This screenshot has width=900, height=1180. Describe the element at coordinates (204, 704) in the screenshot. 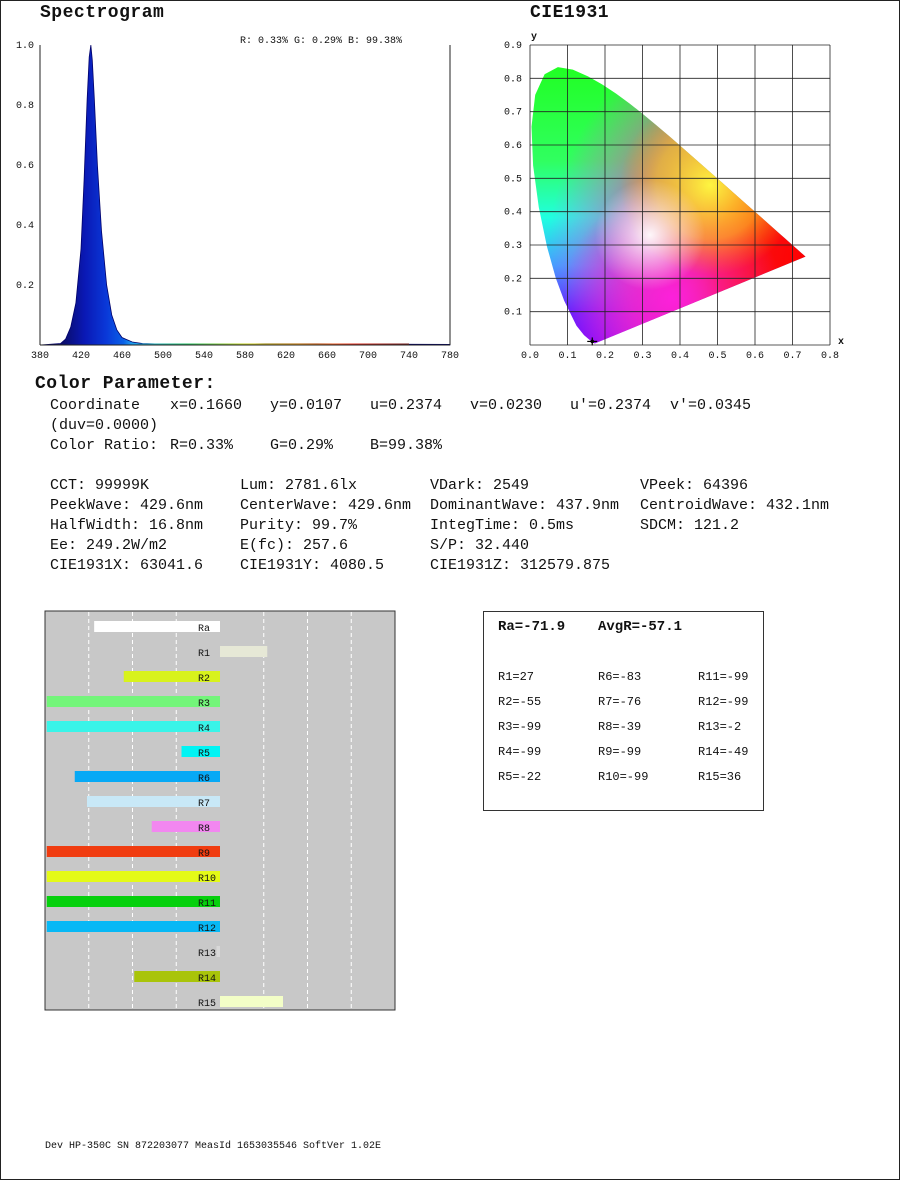

I see `cri-bar-label: R3` at that location.